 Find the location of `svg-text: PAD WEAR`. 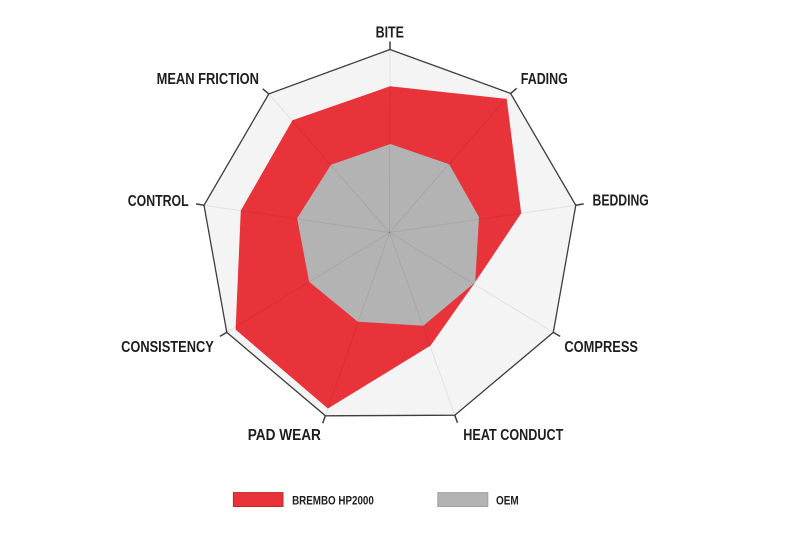

svg-text: PAD WEAR is located at coordinates (284, 435).